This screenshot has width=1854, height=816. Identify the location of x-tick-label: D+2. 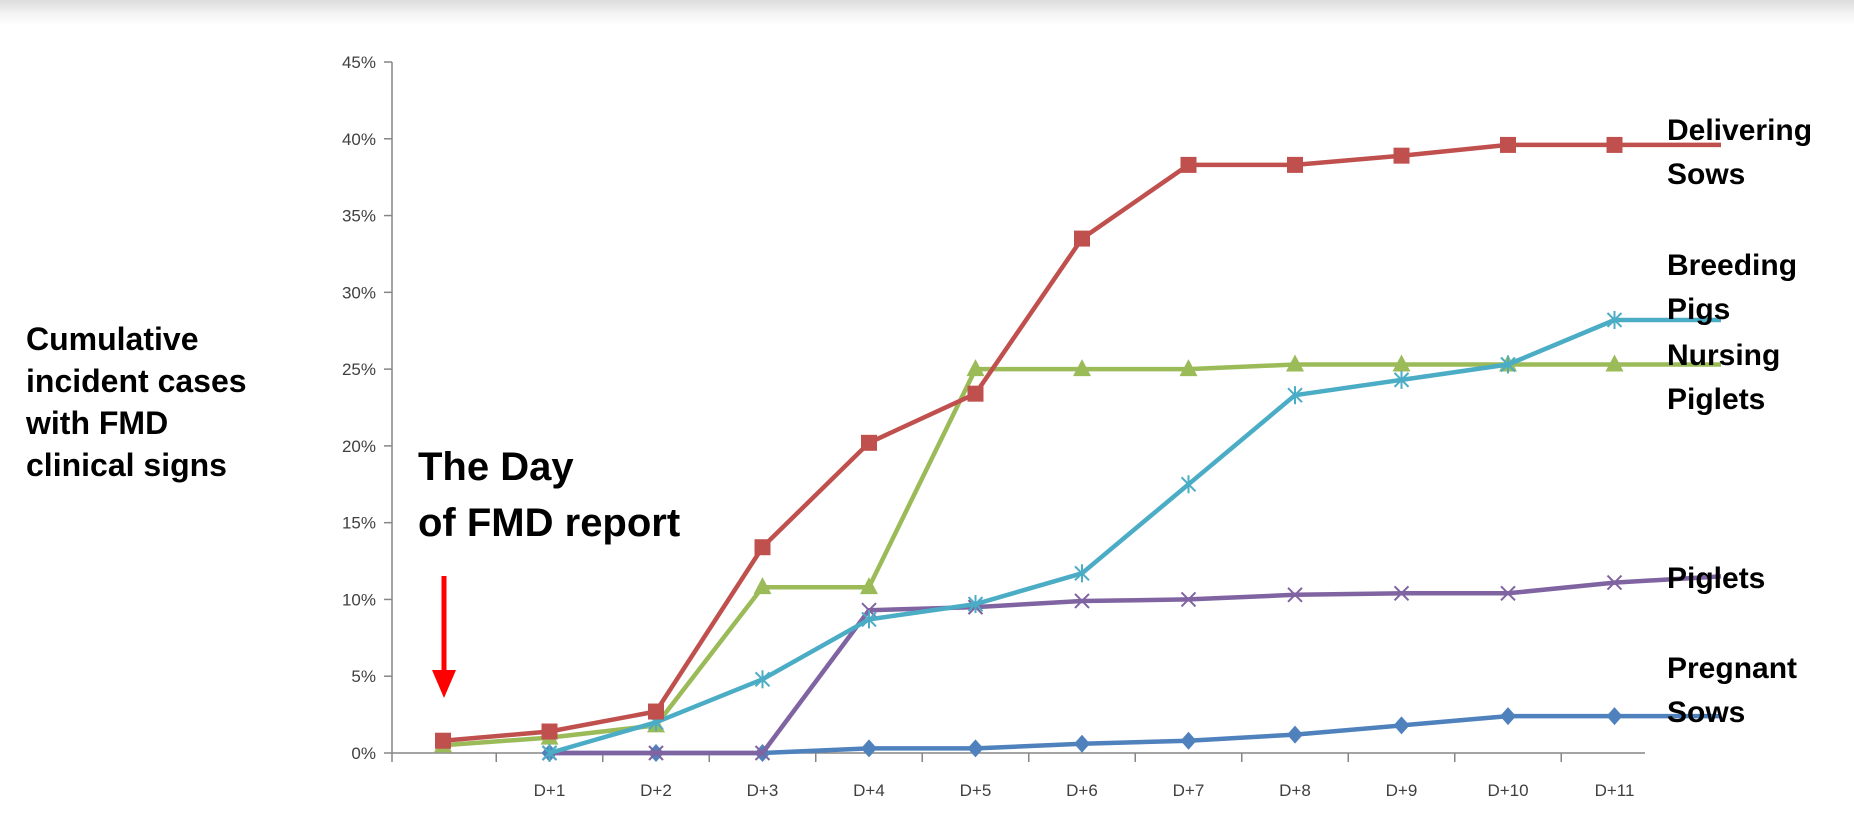
(656, 790).